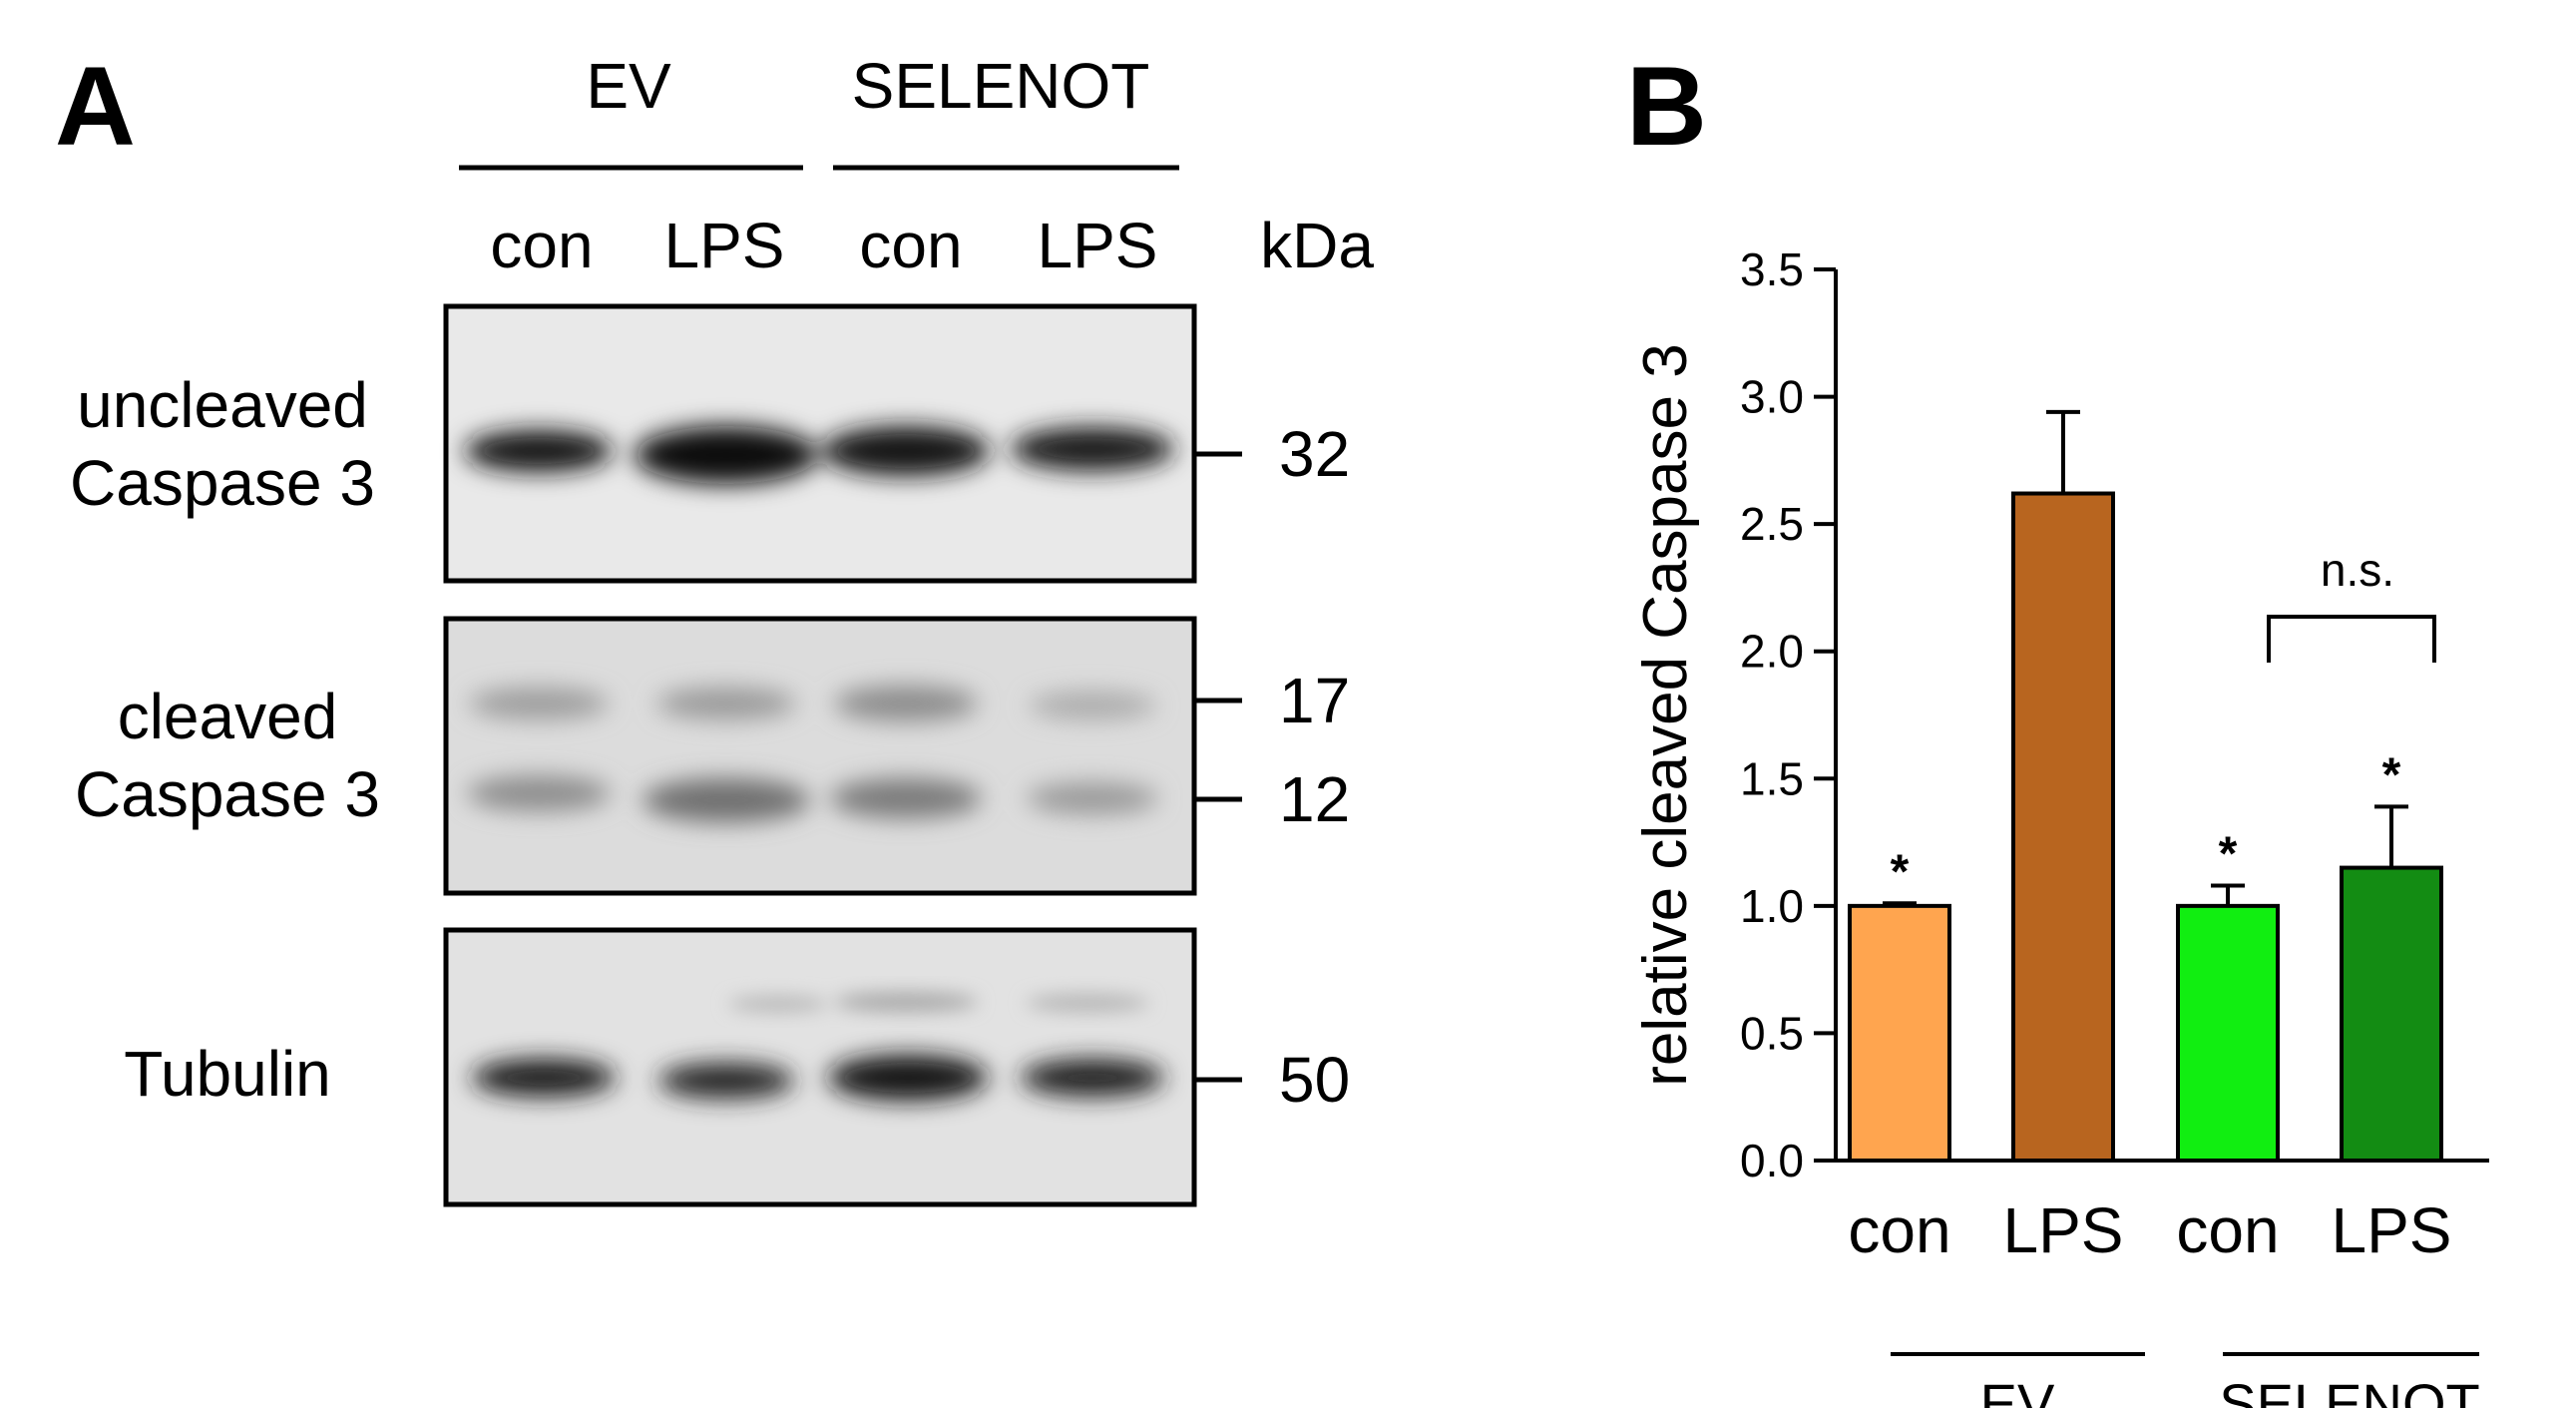 This screenshot has width=2576, height=1408. I want to click on lane-label-3: con, so click(910, 246).